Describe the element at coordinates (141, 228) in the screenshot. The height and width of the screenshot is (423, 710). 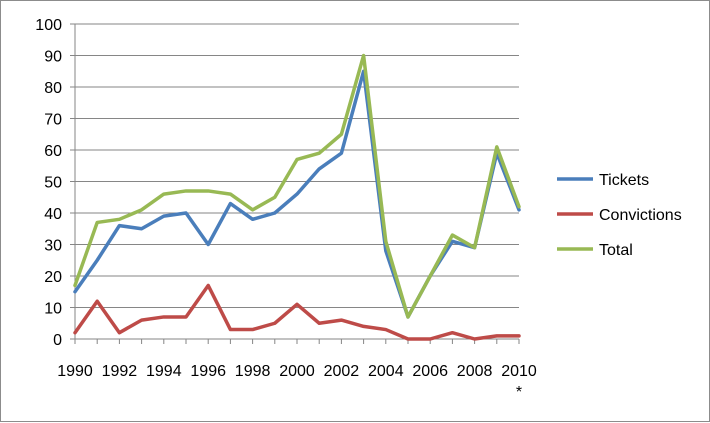
I see `data-point-tickets-1993` at that location.